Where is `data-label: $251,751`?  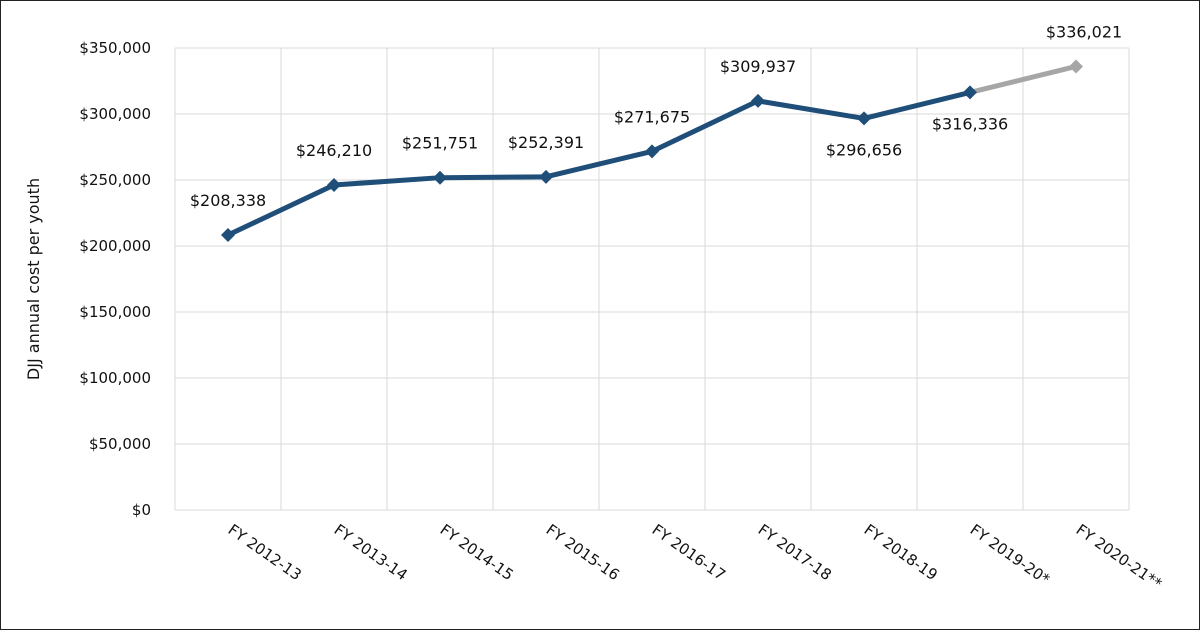 data-label: $251,751 is located at coordinates (440, 143).